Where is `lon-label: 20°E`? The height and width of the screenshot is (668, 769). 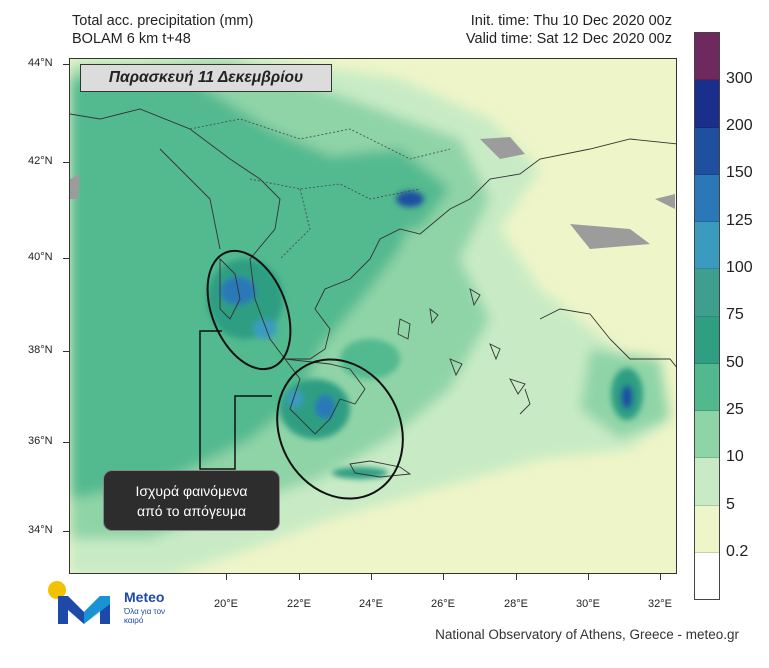
lon-label: 20°E is located at coordinates (226, 604).